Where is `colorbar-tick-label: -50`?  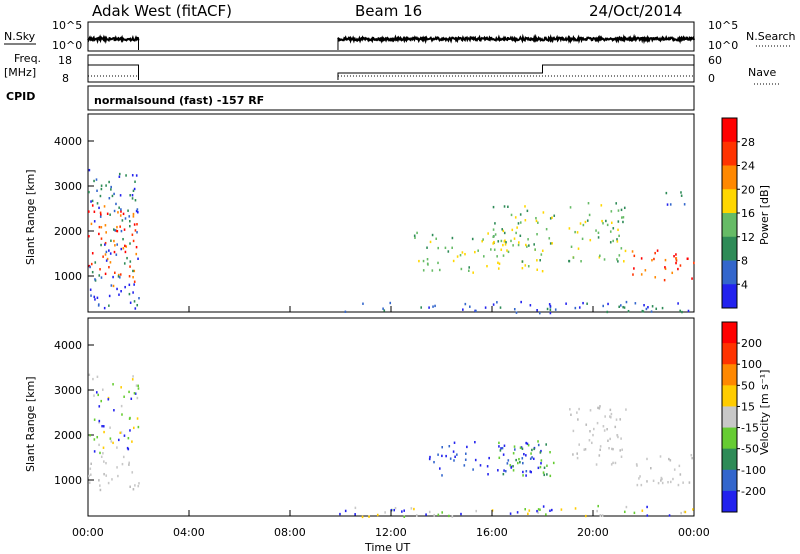 colorbar-tick-label: -50 is located at coordinates (750, 449).